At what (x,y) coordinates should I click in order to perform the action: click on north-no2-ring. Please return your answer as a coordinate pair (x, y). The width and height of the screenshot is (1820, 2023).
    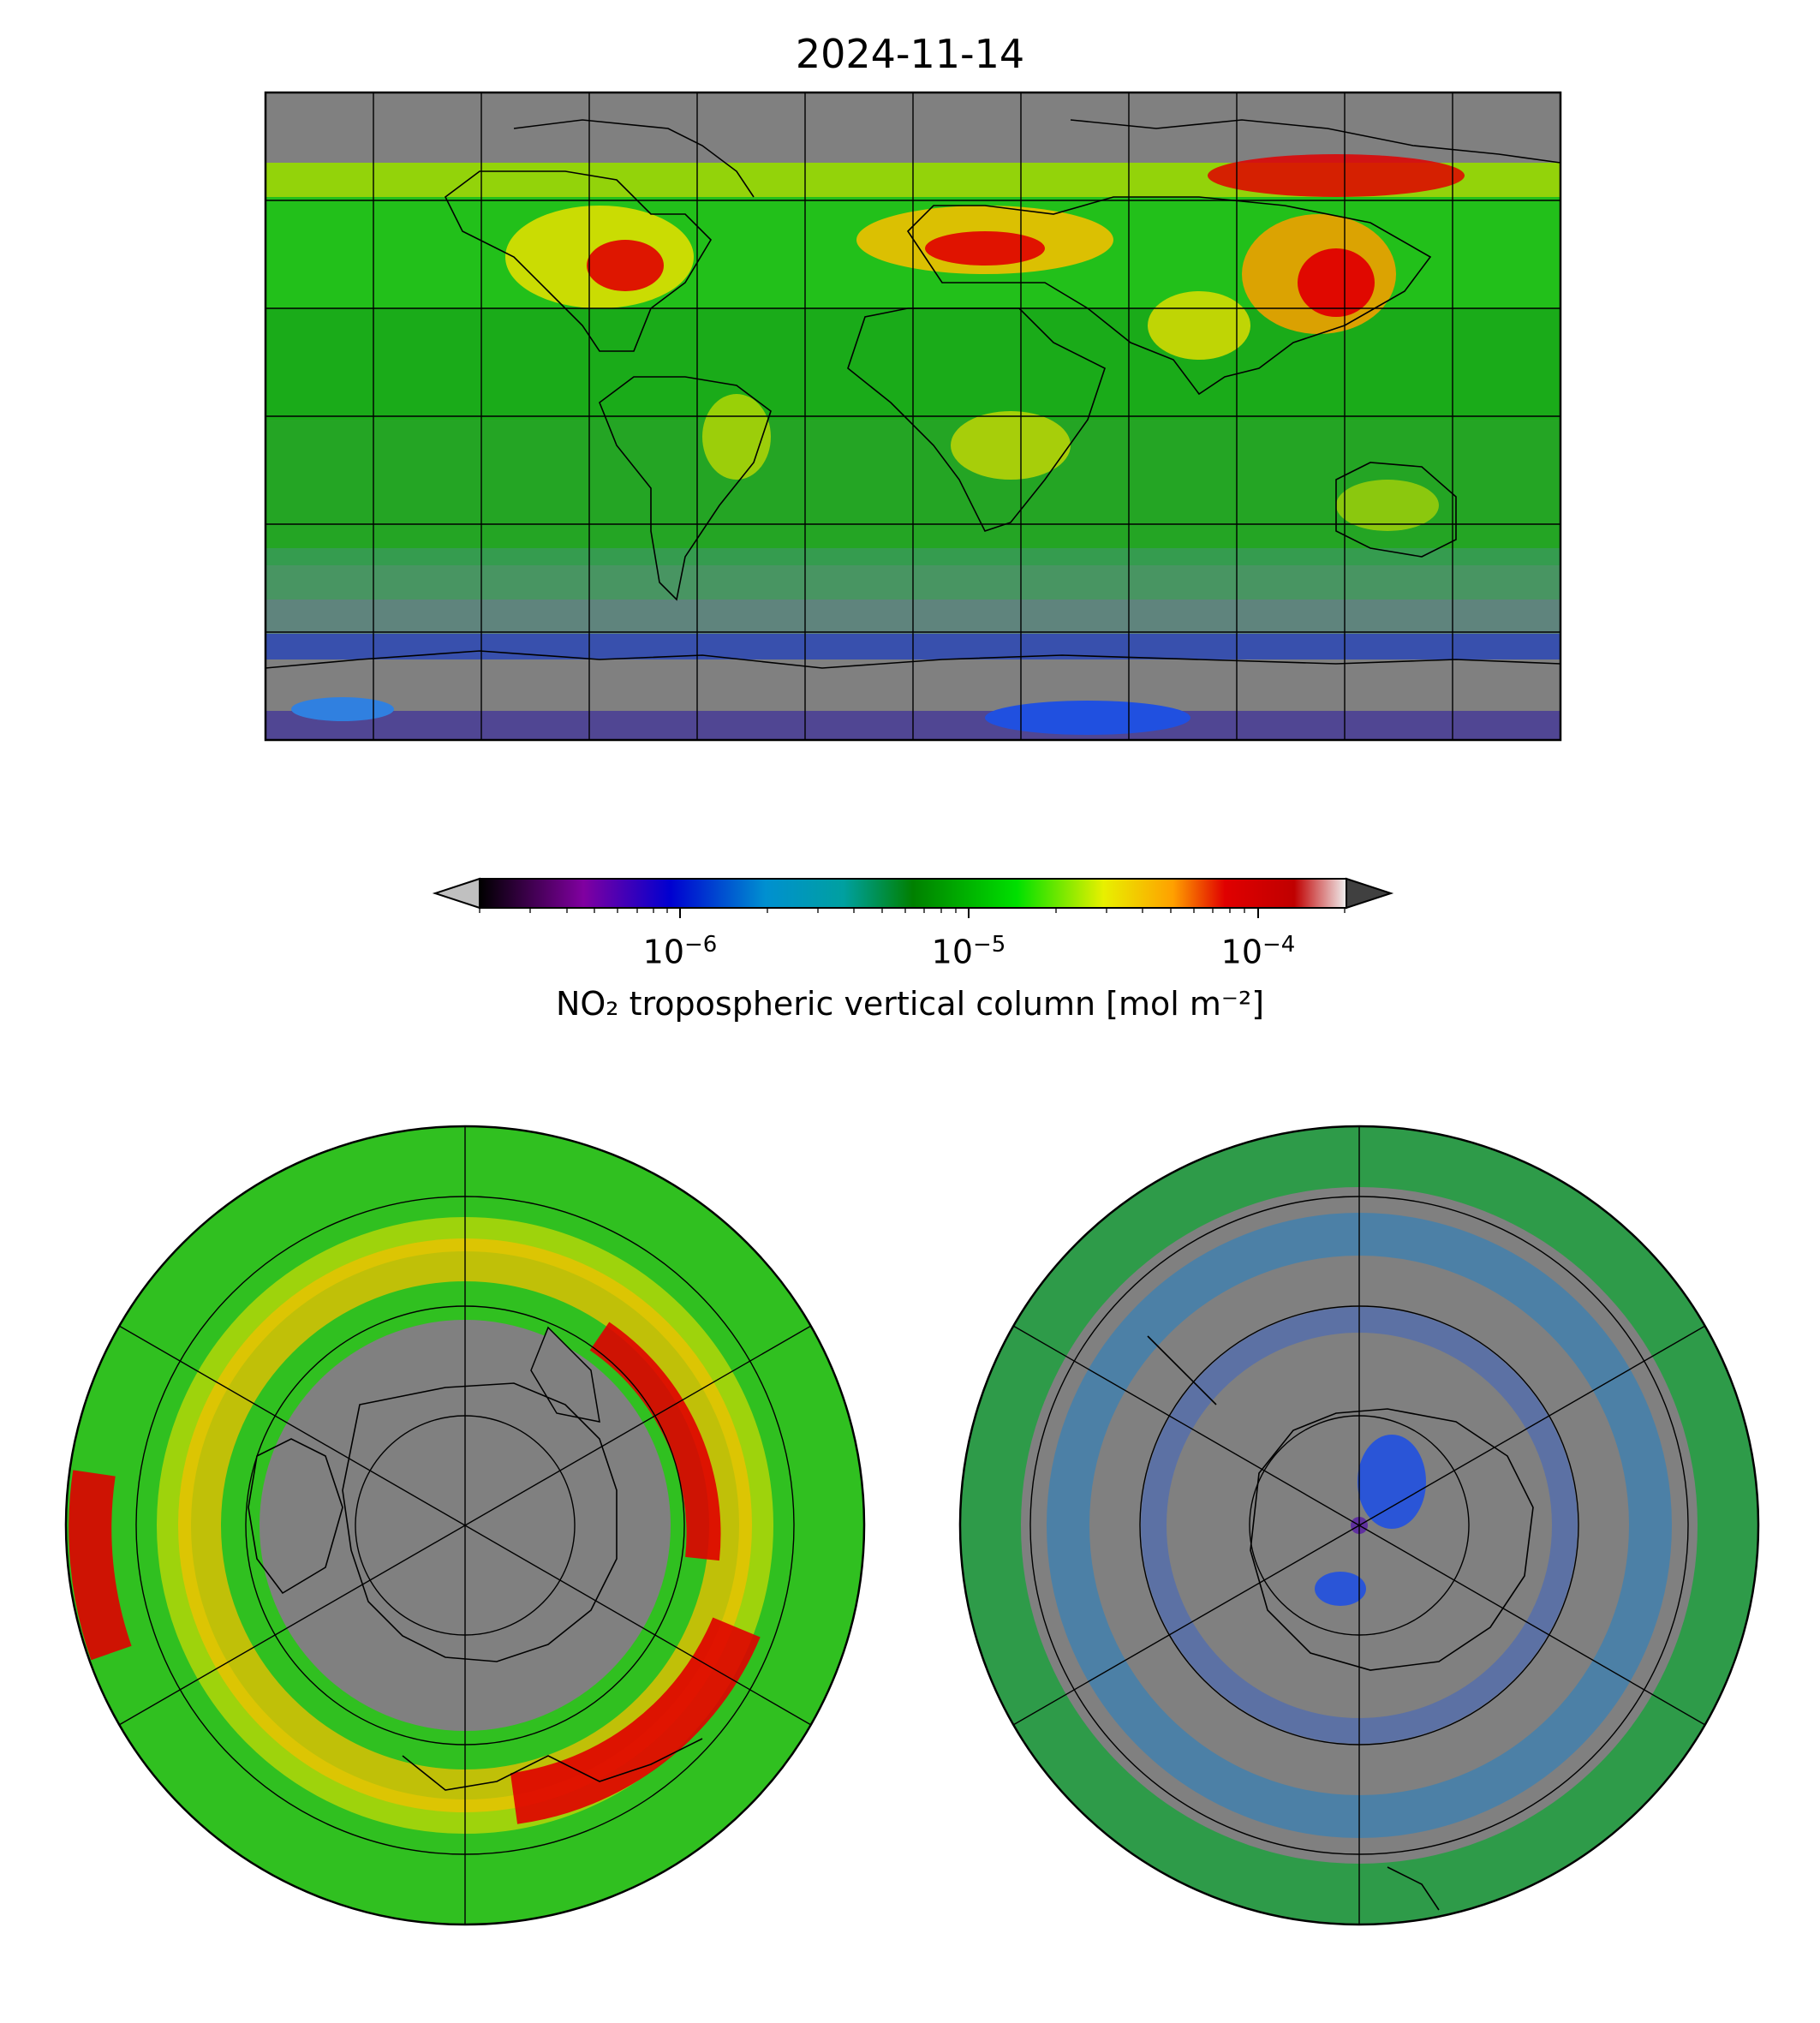
    Looking at the image, I should click on (466, 1525).